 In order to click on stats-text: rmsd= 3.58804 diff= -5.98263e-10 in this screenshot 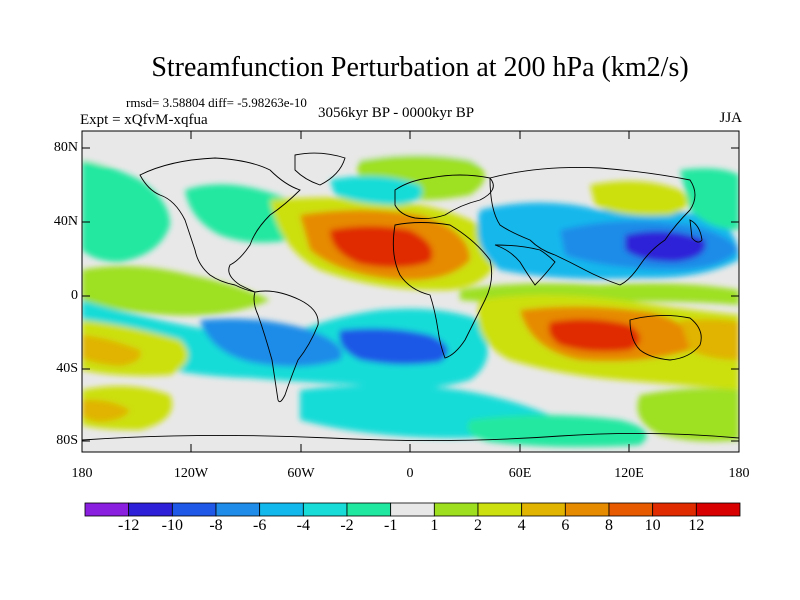, I will do `click(216, 102)`.